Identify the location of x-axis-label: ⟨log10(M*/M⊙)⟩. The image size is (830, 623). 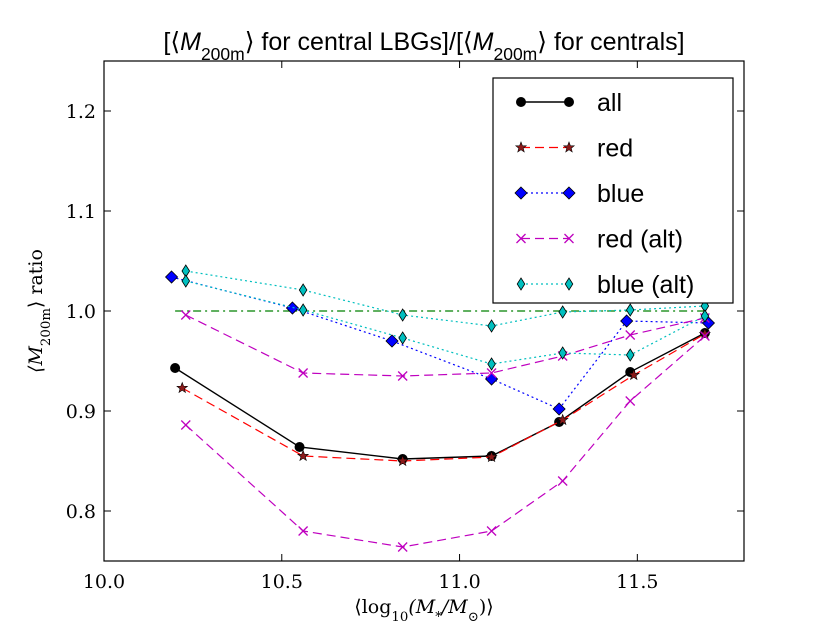
(423, 609).